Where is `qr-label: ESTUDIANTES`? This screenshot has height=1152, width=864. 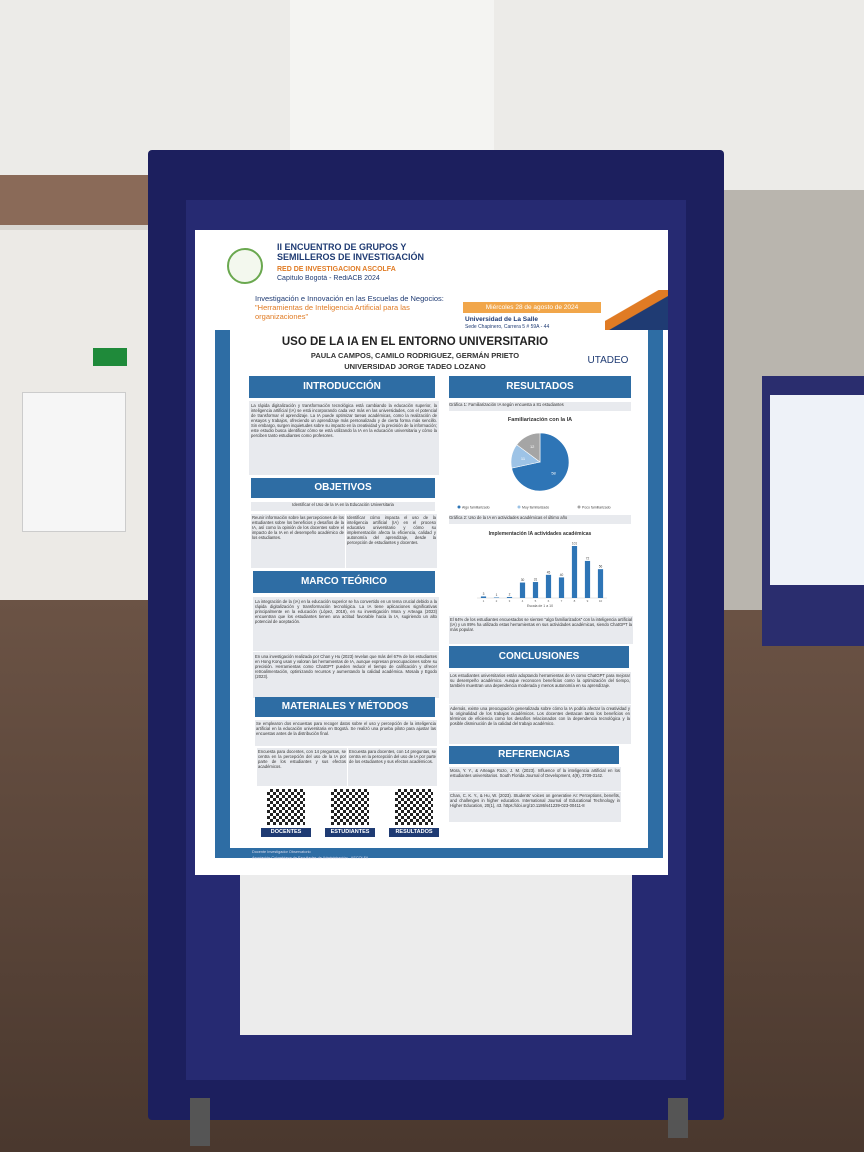
qr-label: ESTUDIANTES is located at coordinates (350, 832).